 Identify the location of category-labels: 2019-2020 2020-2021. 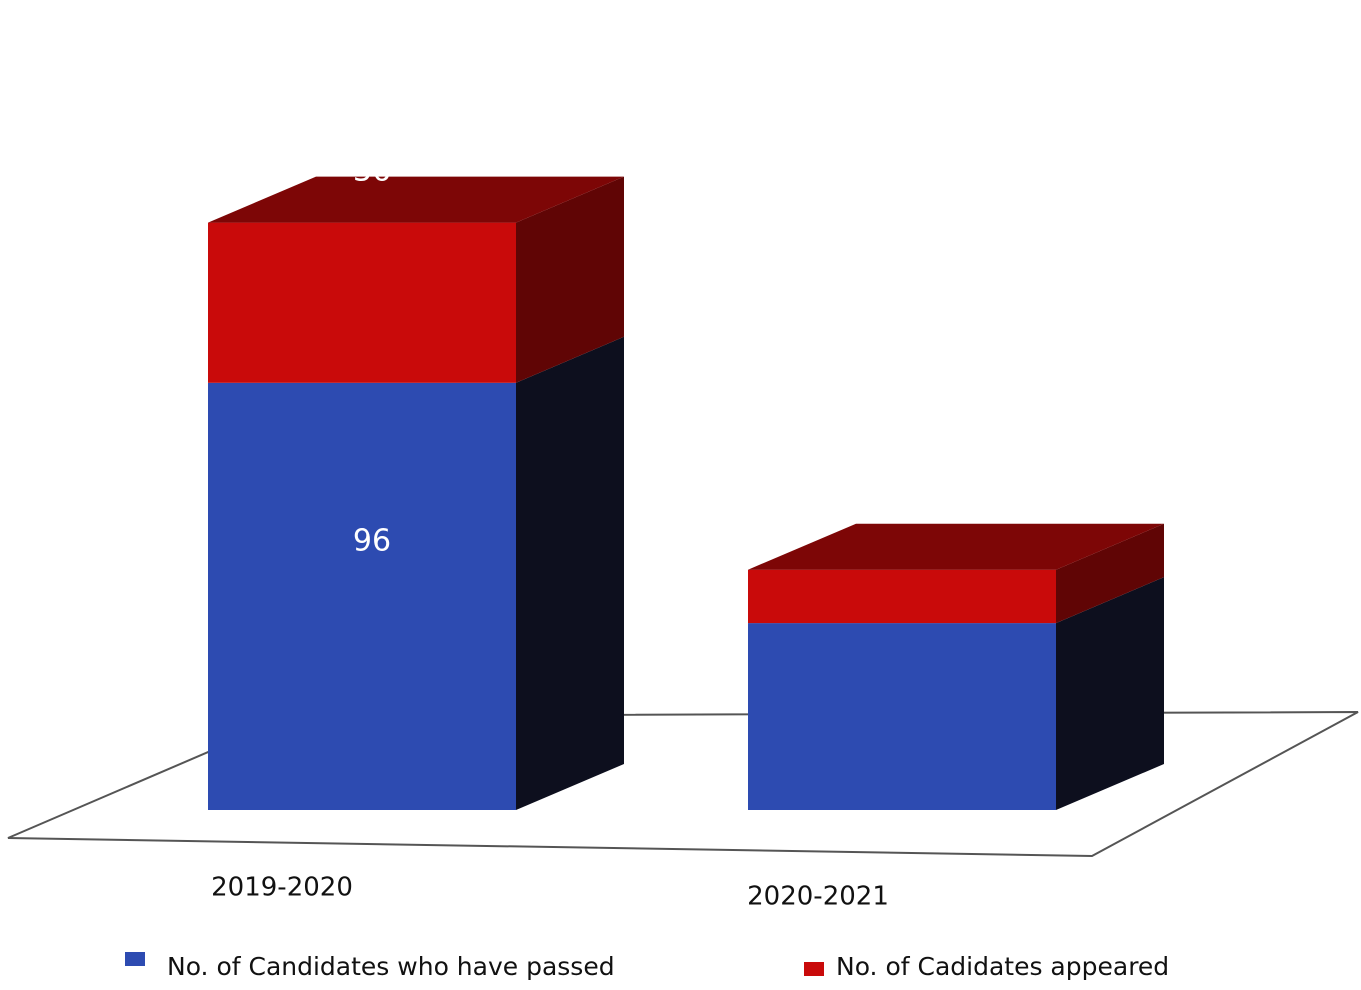
(550, 892).